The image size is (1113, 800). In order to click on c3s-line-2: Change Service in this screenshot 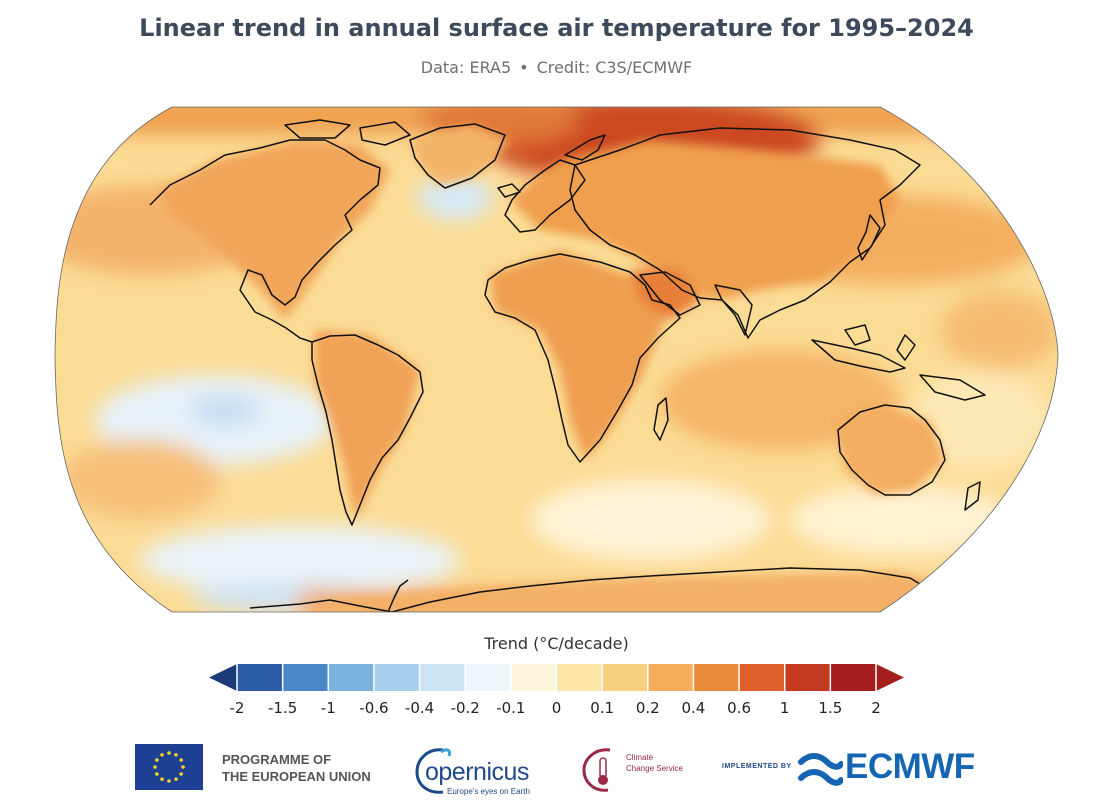, I will do `click(654, 768)`.